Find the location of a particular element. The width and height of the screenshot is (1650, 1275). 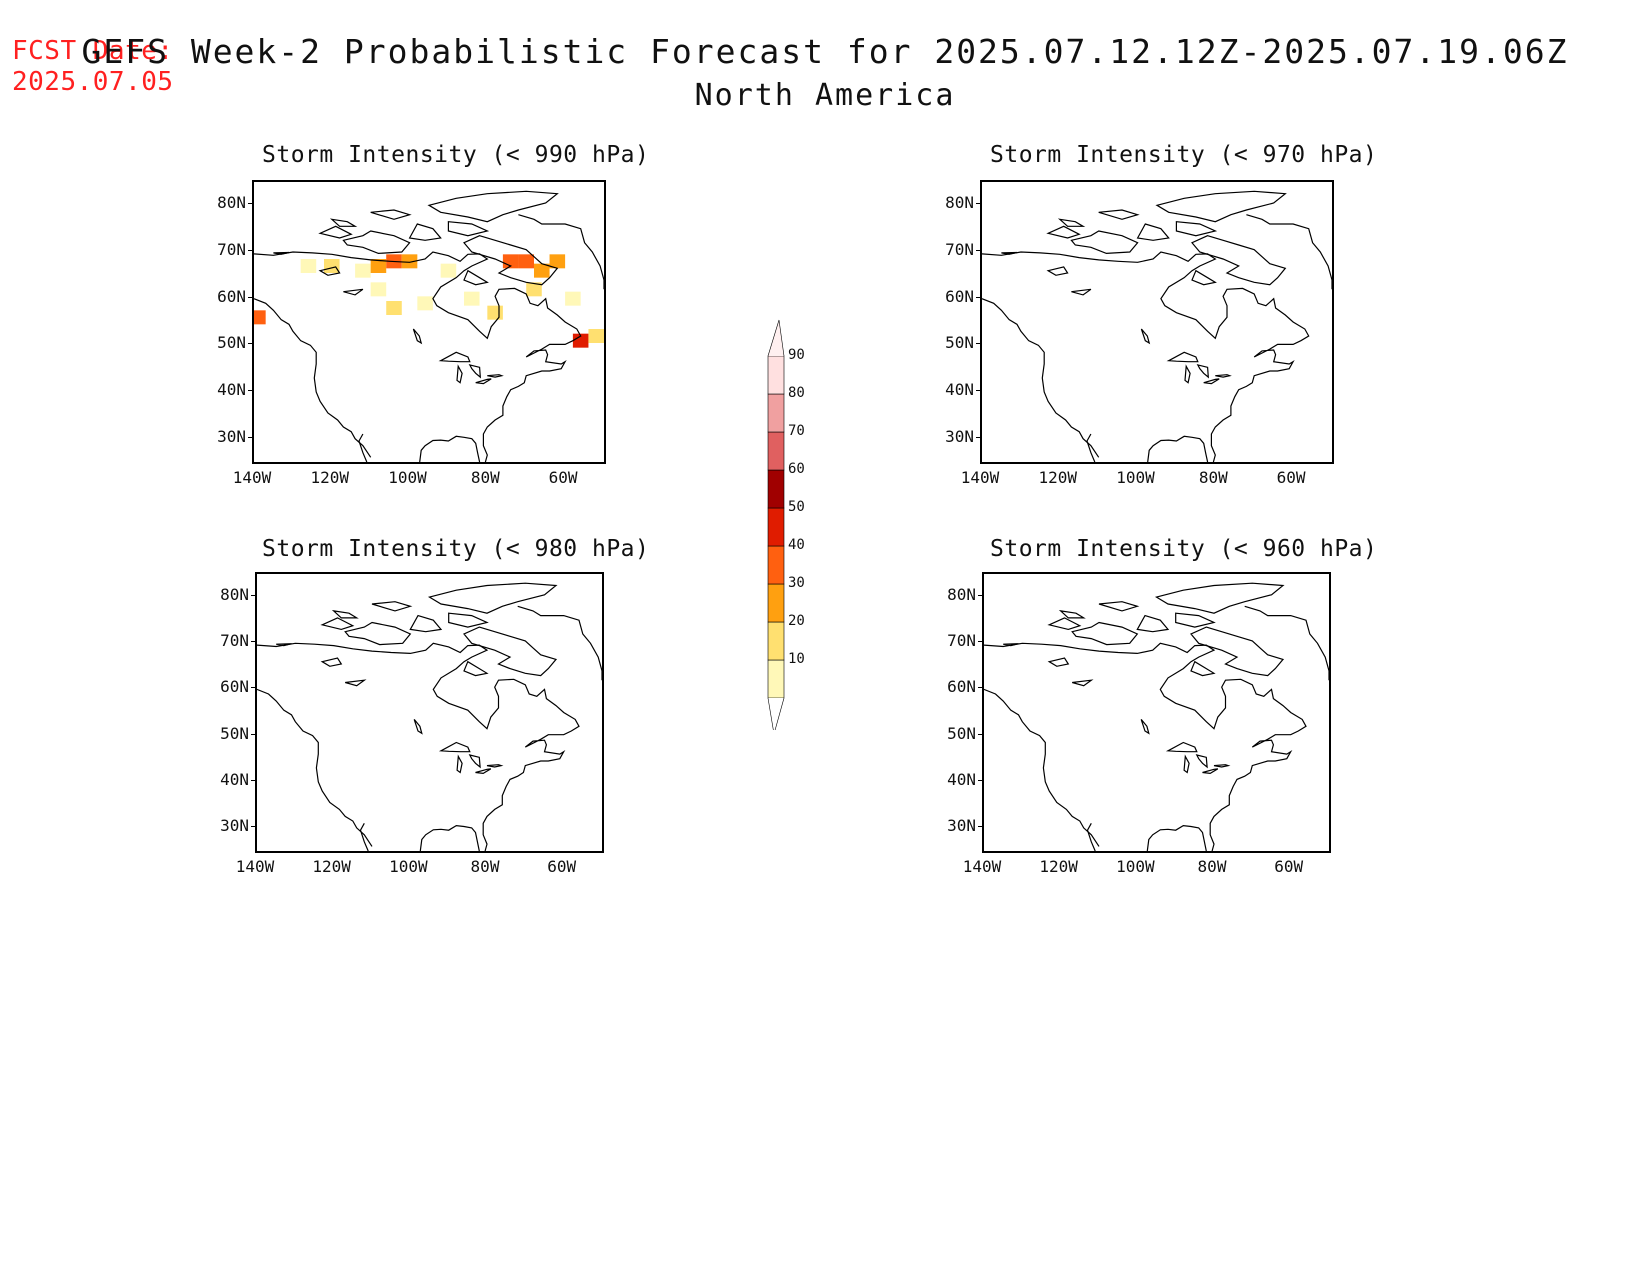

colorbar-level-label: 80 is located at coordinates (796, 393).